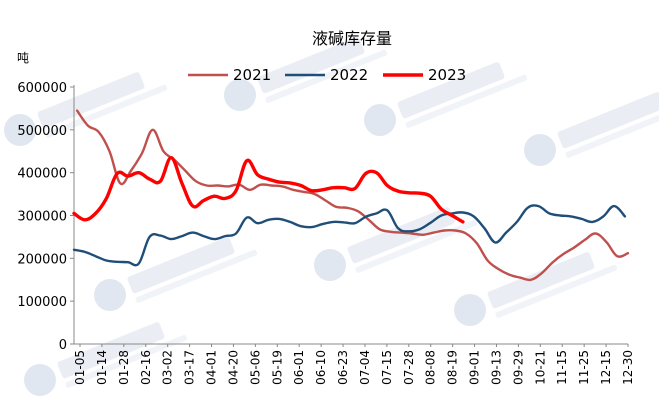  Describe the element at coordinates (212, 367) in the screenshot. I see `x-tick-label: 04-01` at that location.